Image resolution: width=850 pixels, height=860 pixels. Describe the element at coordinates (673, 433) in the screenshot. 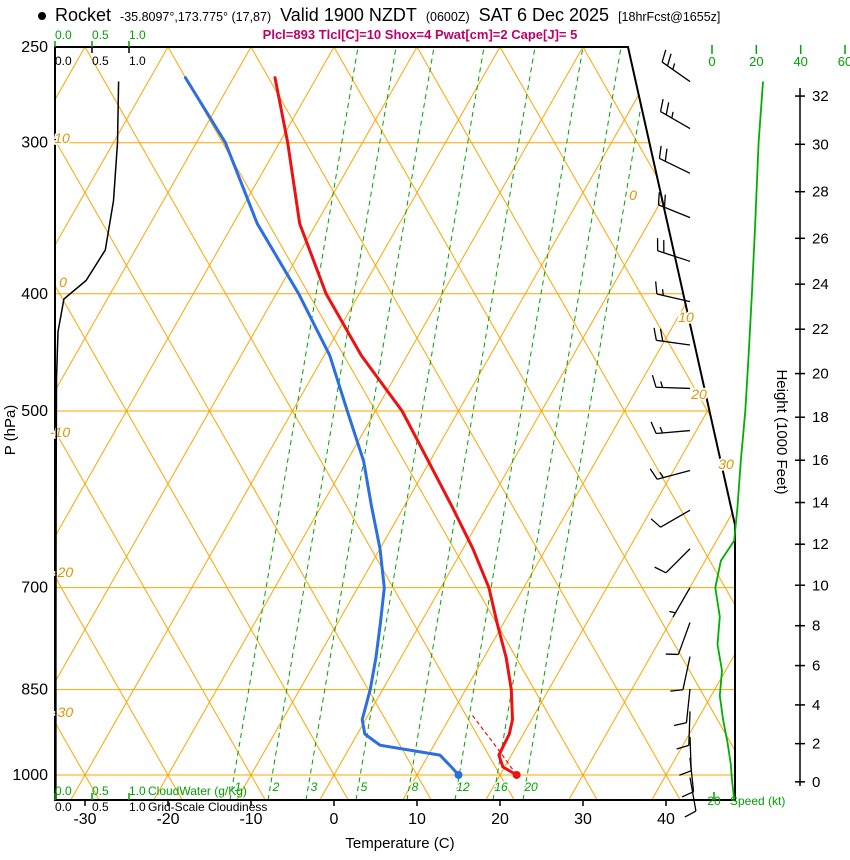

I see `wind-barbs` at that location.